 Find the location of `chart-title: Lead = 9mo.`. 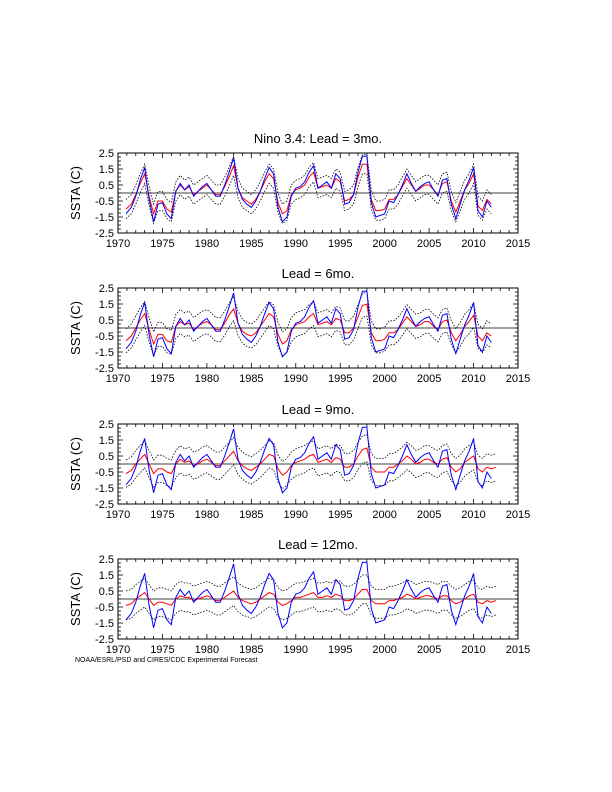

chart-title: Lead = 9mo. is located at coordinates (318, 409).